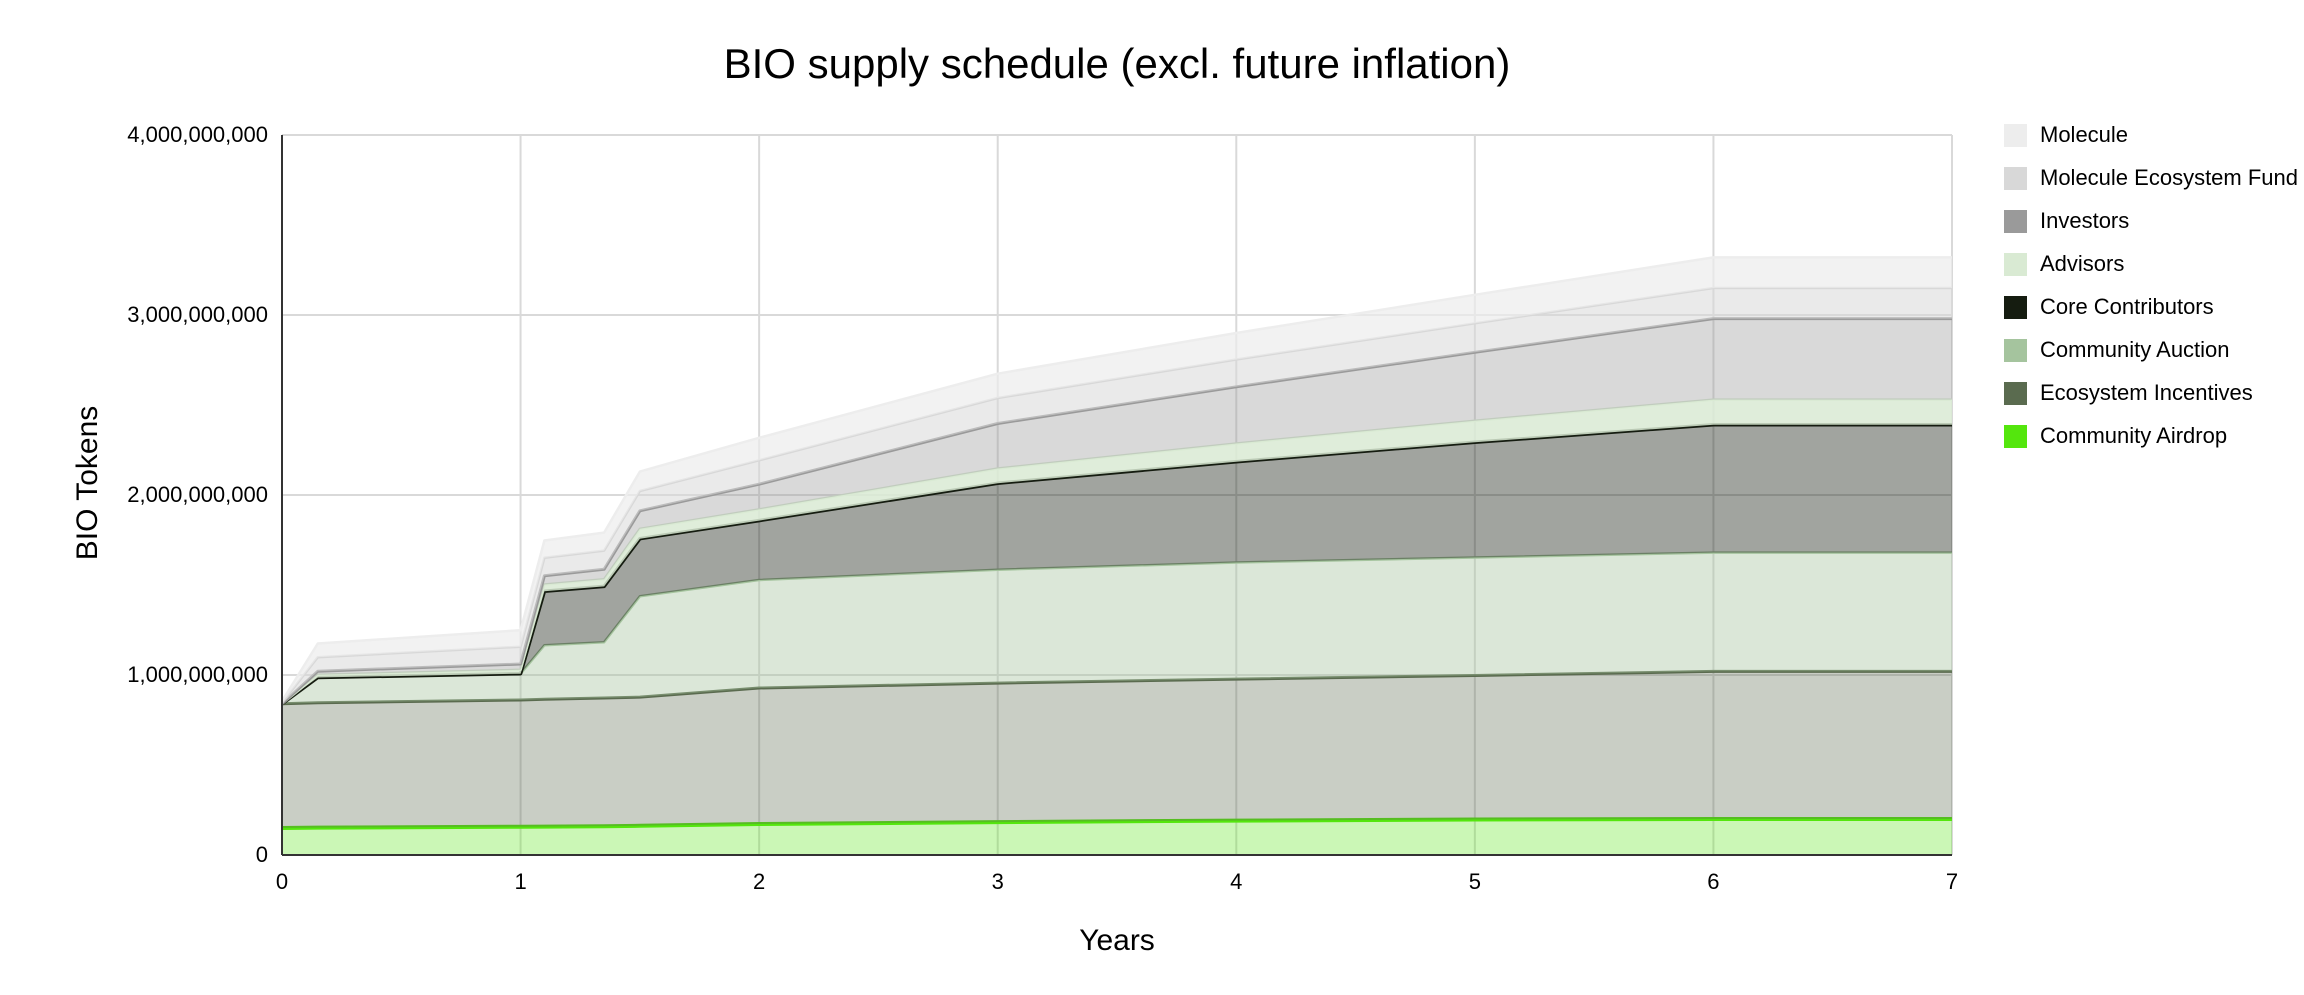 The height and width of the screenshot is (995, 2304). Describe the element at coordinates (197, 674) in the screenshot. I see `y-tick-label: 1,000,000,000` at that location.